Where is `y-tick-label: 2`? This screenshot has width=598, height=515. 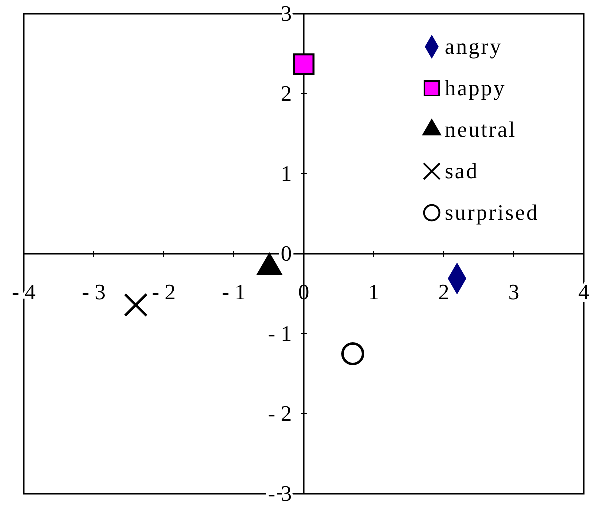
y-tick-label: 2 is located at coordinates (286, 93).